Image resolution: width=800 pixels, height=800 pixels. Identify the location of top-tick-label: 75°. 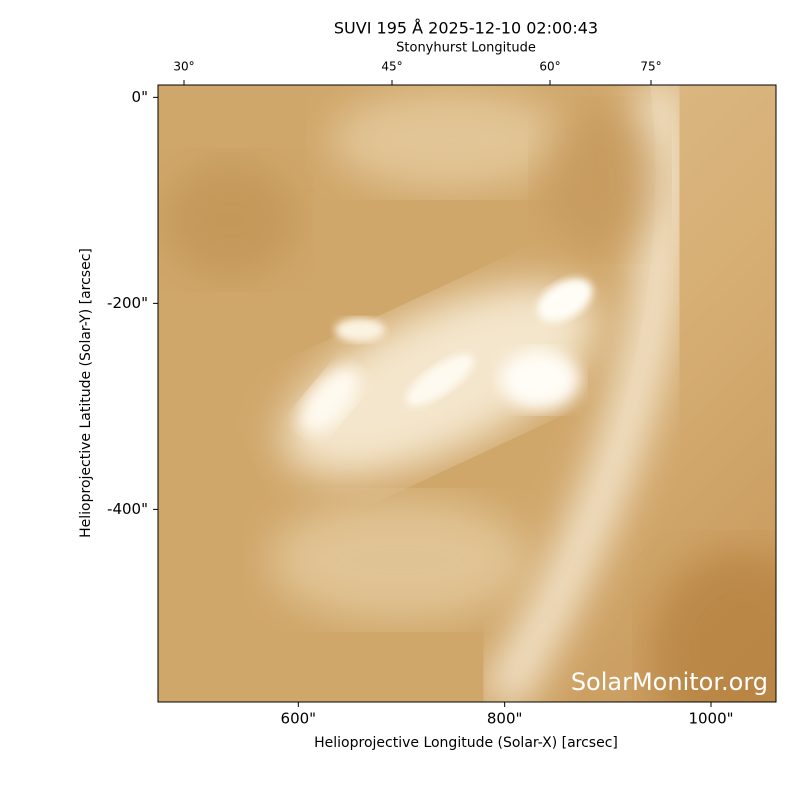
(650, 67).